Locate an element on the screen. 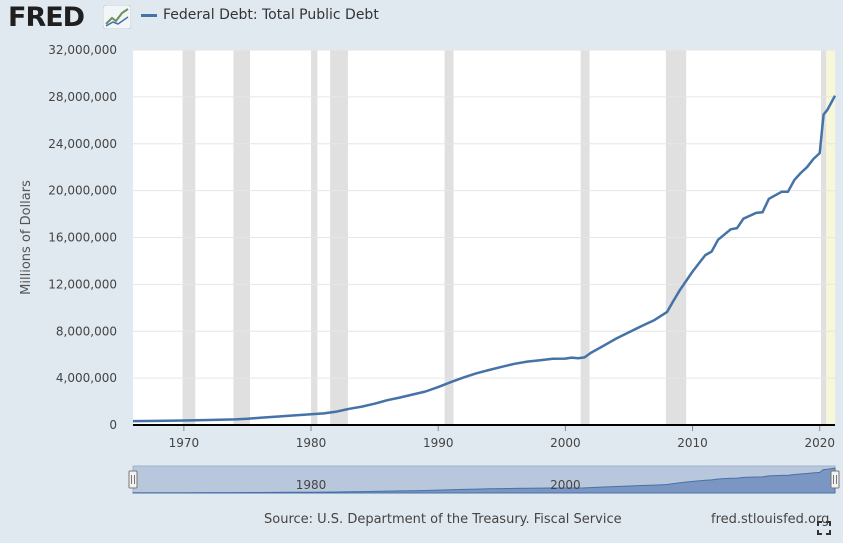  x-tick-label: 2020 is located at coordinates (819, 443).